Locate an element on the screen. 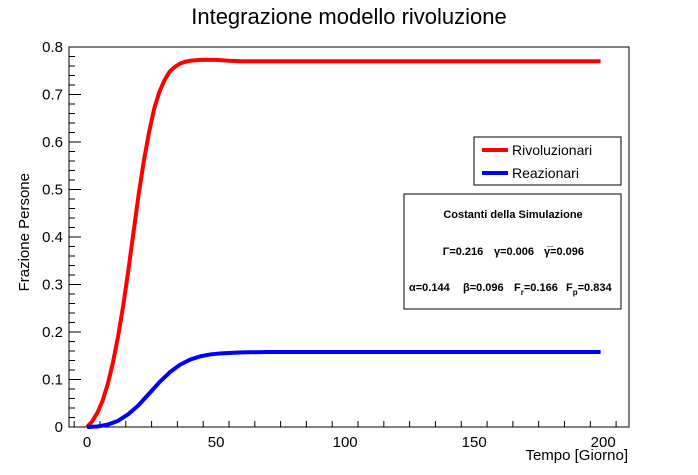  chart-title: Integrazione modello rivoluzione is located at coordinates (349, 16).